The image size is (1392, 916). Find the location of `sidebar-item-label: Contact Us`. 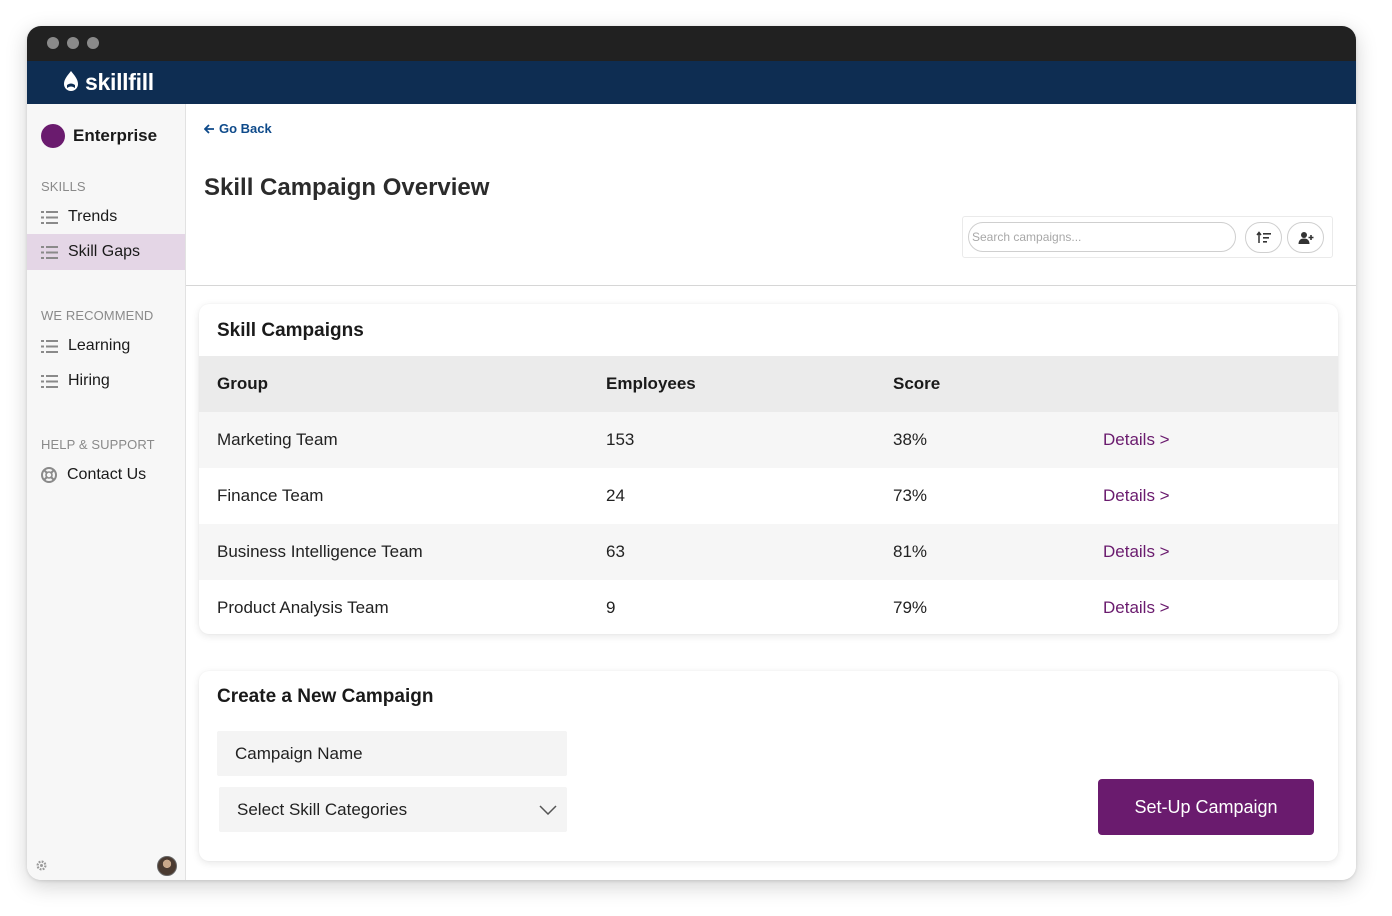

sidebar-item-label: Contact Us is located at coordinates (107, 474).